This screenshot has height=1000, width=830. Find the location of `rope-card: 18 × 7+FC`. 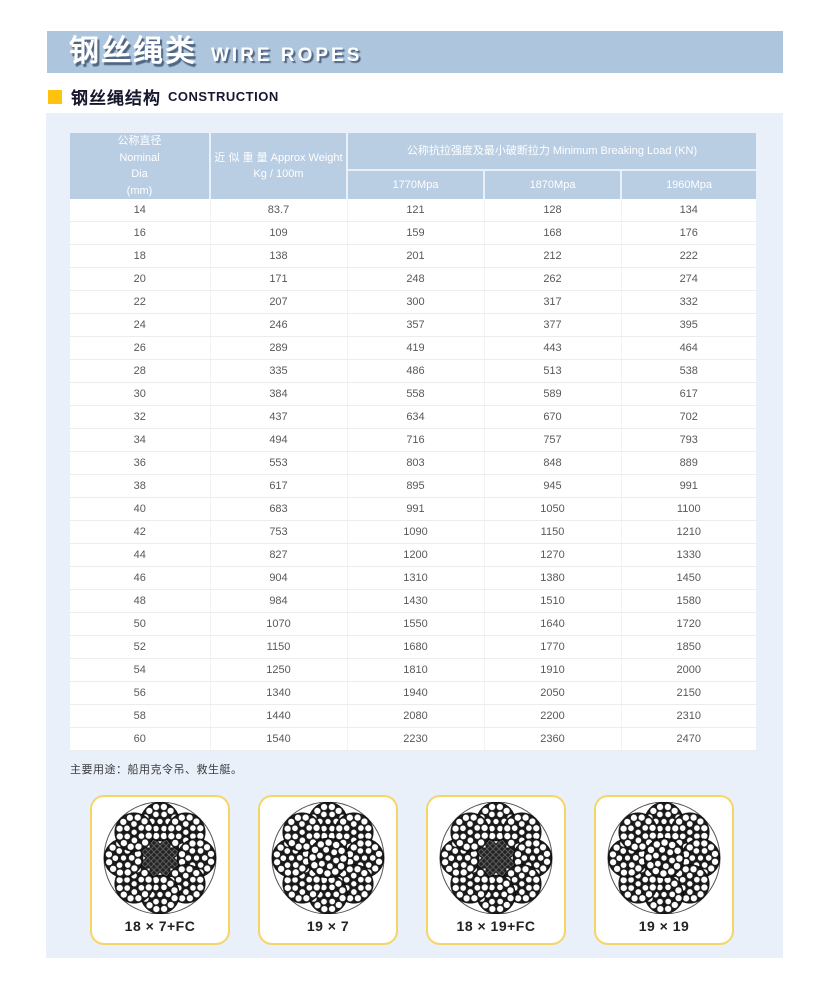

rope-card: 18 × 7+FC is located at coordinates (160, 870).